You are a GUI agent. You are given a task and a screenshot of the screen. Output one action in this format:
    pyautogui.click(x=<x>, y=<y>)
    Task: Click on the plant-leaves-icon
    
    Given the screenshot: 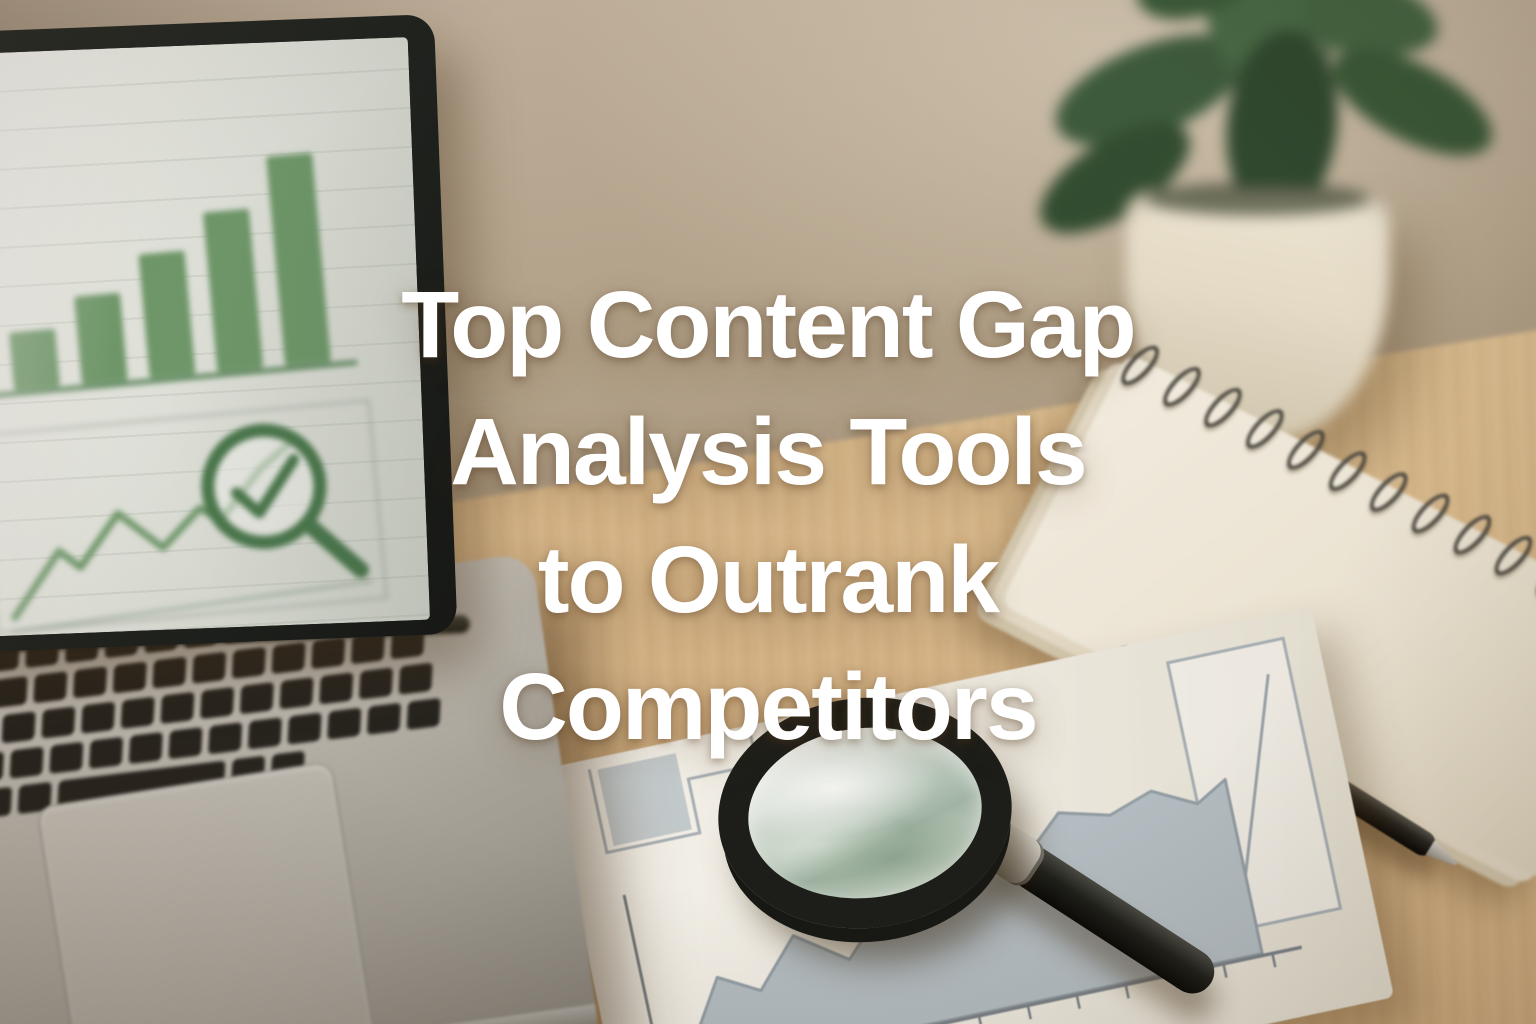 What is the action you would take?
    pyautogui.click(x=1266, y=140)
    